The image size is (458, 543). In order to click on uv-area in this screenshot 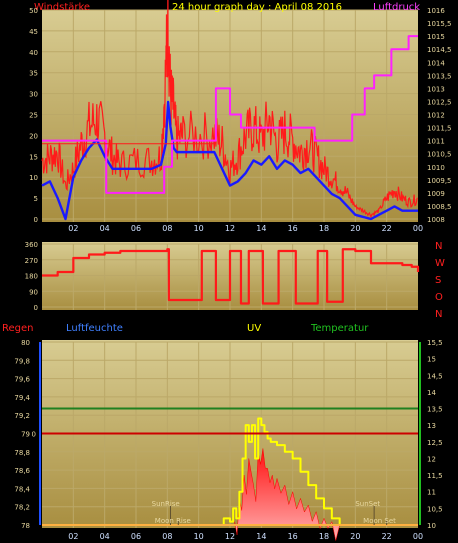, I will do `click(287, 494)`.